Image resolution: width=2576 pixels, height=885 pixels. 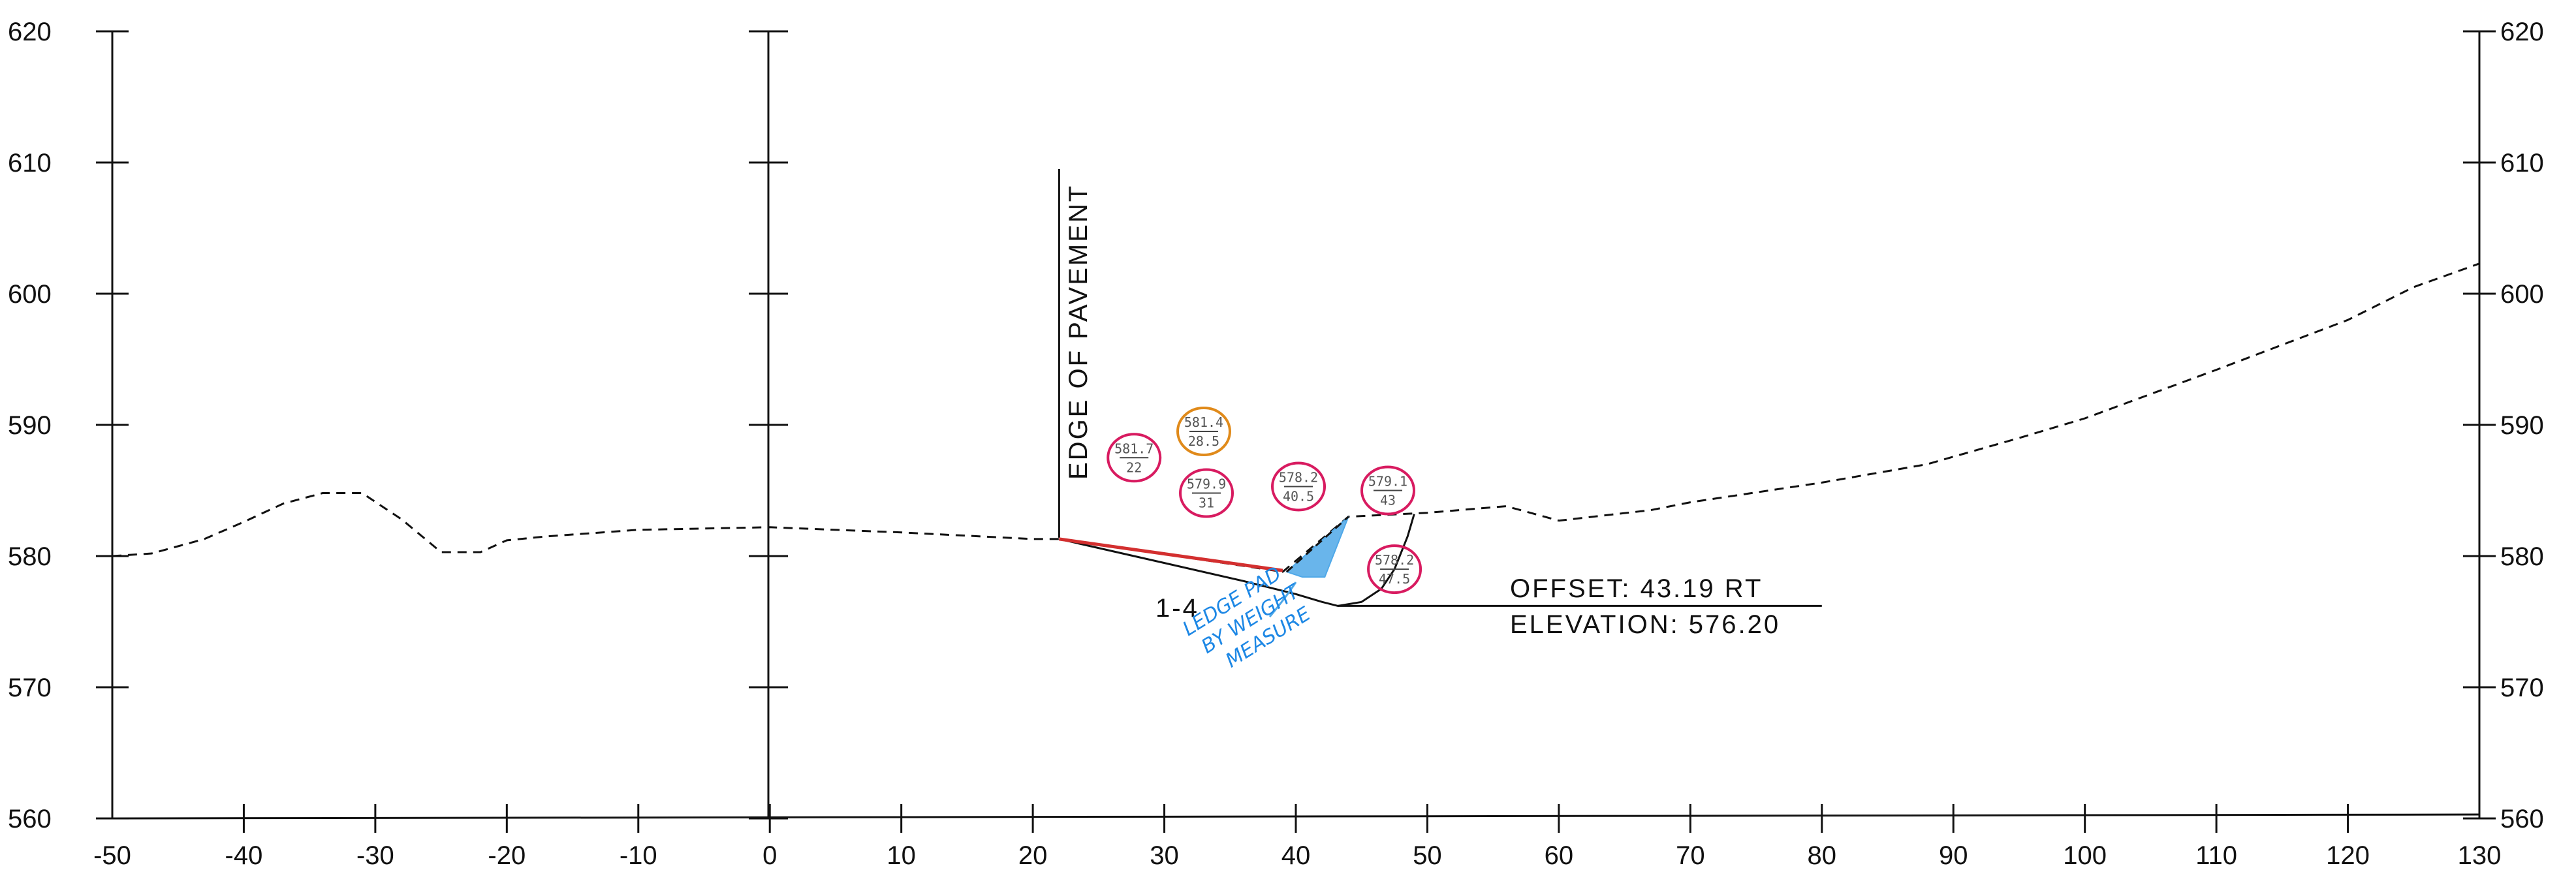 I want to click on x-tick-label: 100, so click(x=2085, y=855).